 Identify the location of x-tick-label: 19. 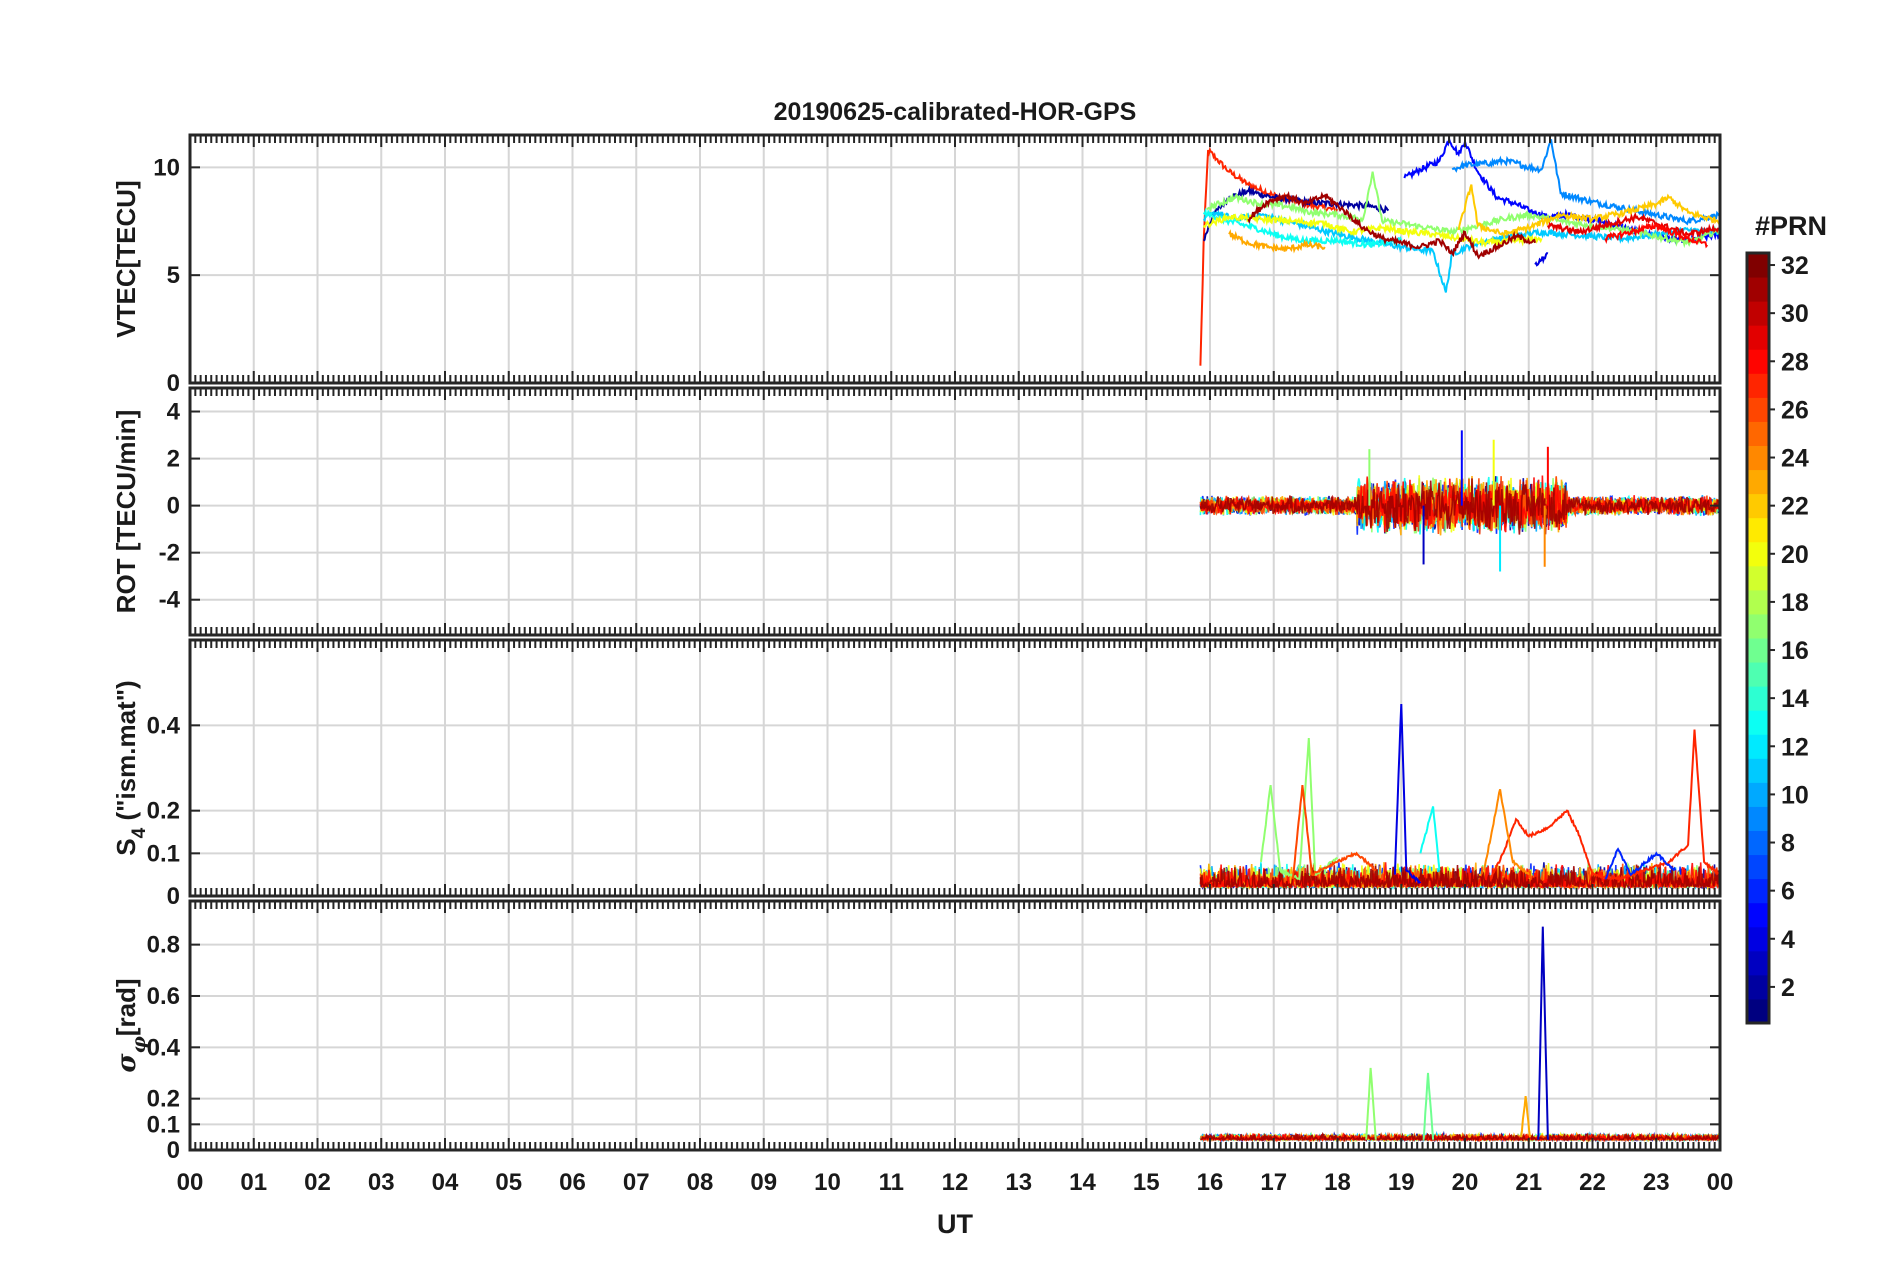
(1401, 1182).